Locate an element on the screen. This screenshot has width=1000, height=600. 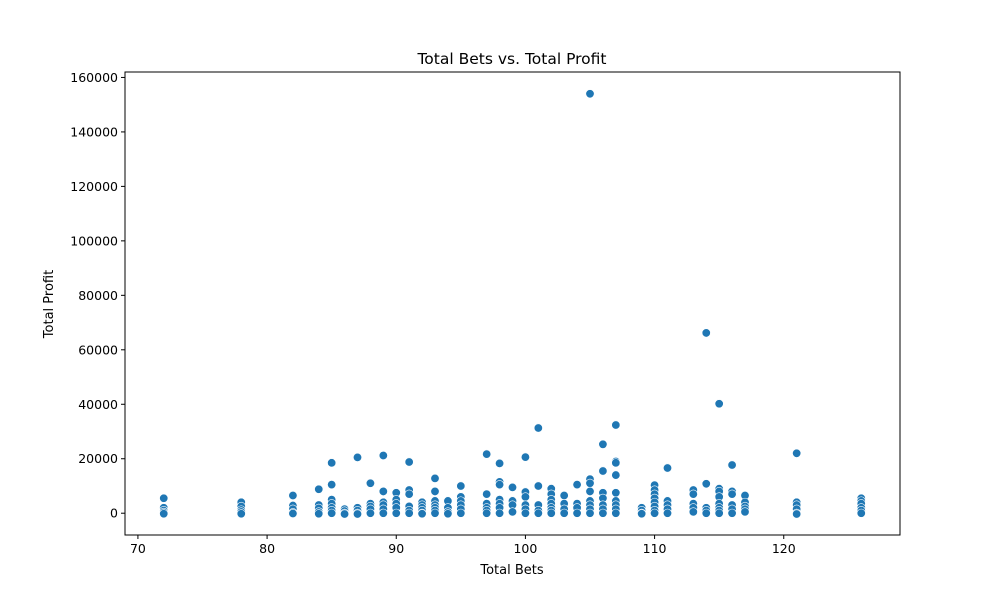
y-axis-title: Total Profit is located at coordinates (49, 304).